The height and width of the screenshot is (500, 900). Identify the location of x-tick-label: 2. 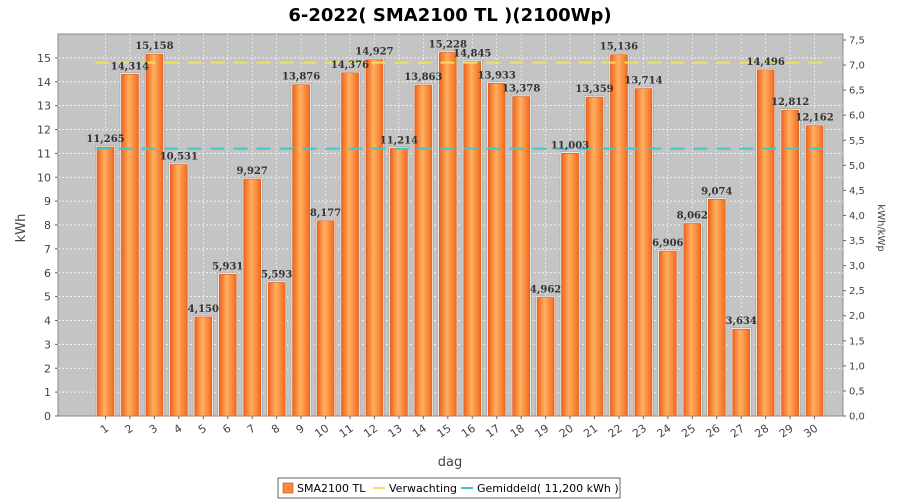
(128, 429).